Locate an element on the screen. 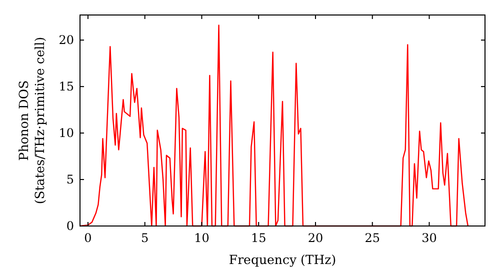 The width and height of the screenshot is (500, 280). x-tick-label: 30 is located at coordinates (429, 238).